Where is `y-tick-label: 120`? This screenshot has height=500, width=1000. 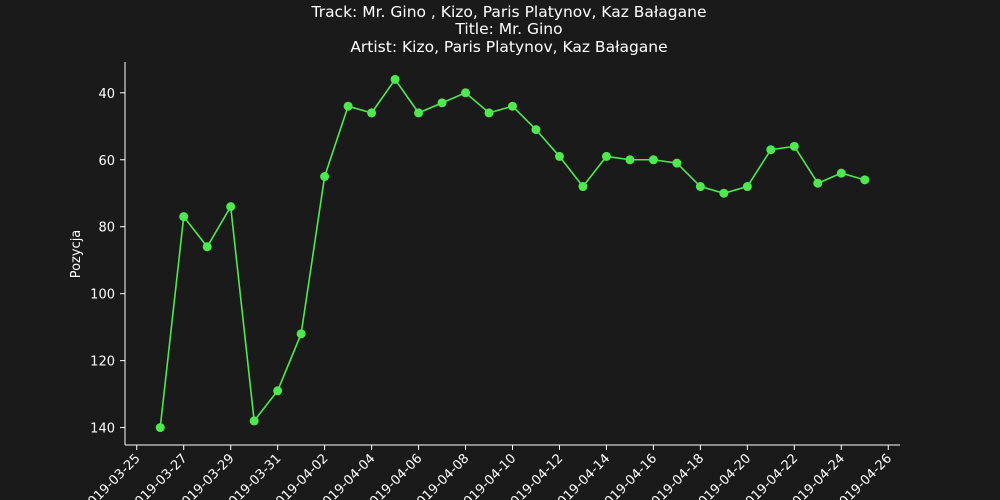
y-tick-label: 120 is located at coordinates (102, 362).